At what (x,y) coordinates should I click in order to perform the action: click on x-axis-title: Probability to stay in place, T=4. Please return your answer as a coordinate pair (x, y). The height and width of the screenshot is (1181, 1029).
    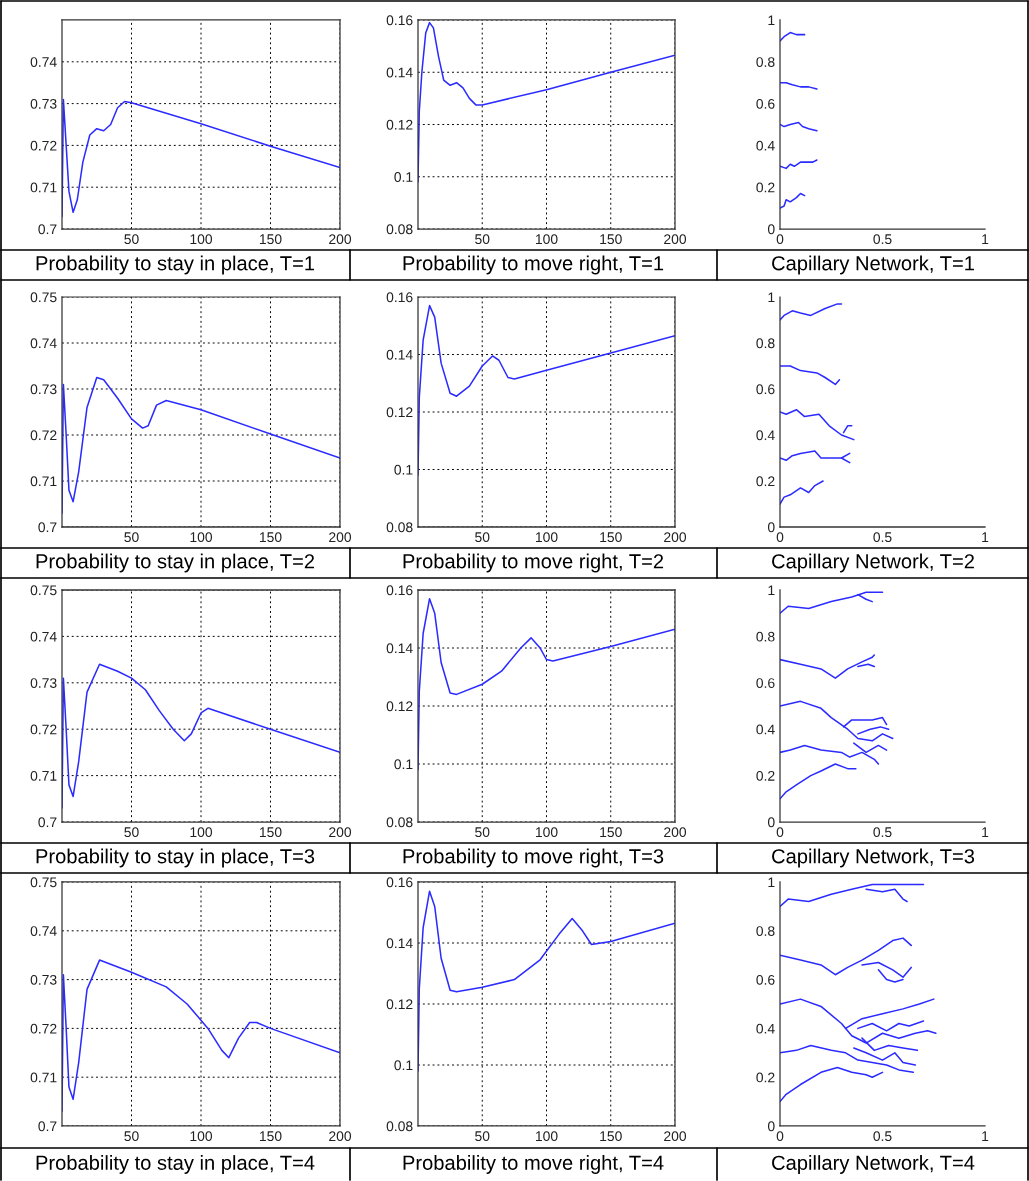
    Looking at the image, I should click on (175, 1164).